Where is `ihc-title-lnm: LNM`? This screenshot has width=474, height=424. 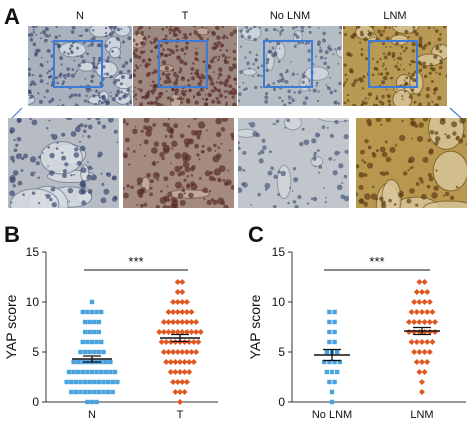
ihc-title-lnm: LNM is located at coordinates (395, 16).